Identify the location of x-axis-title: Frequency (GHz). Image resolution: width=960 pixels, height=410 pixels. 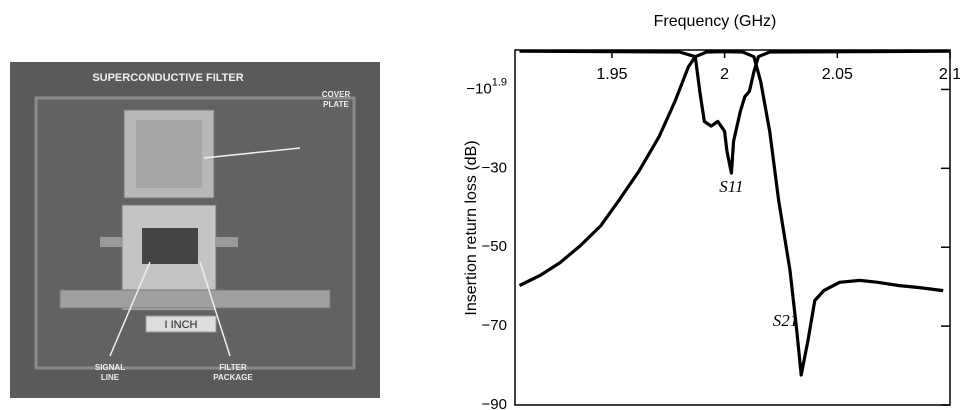
(715, 21).